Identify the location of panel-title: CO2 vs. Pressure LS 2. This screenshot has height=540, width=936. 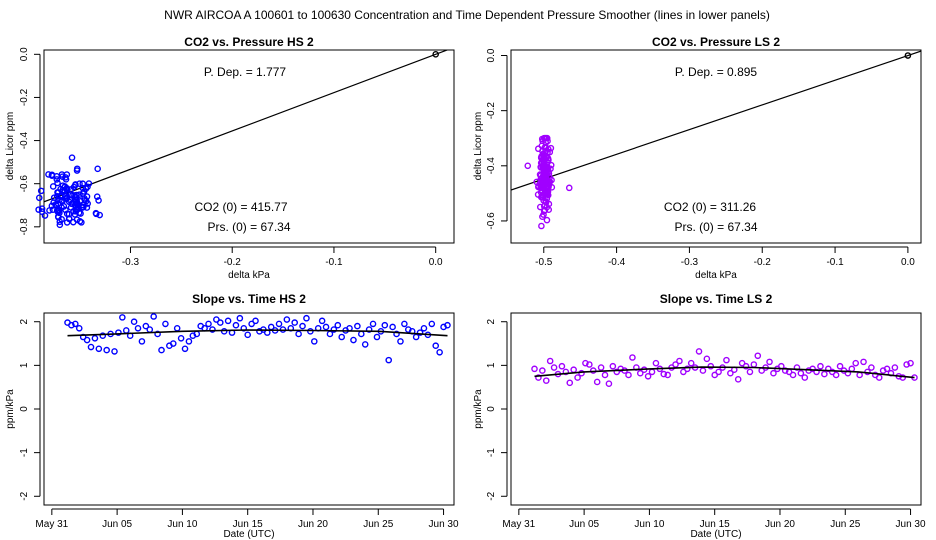
(716, 42).